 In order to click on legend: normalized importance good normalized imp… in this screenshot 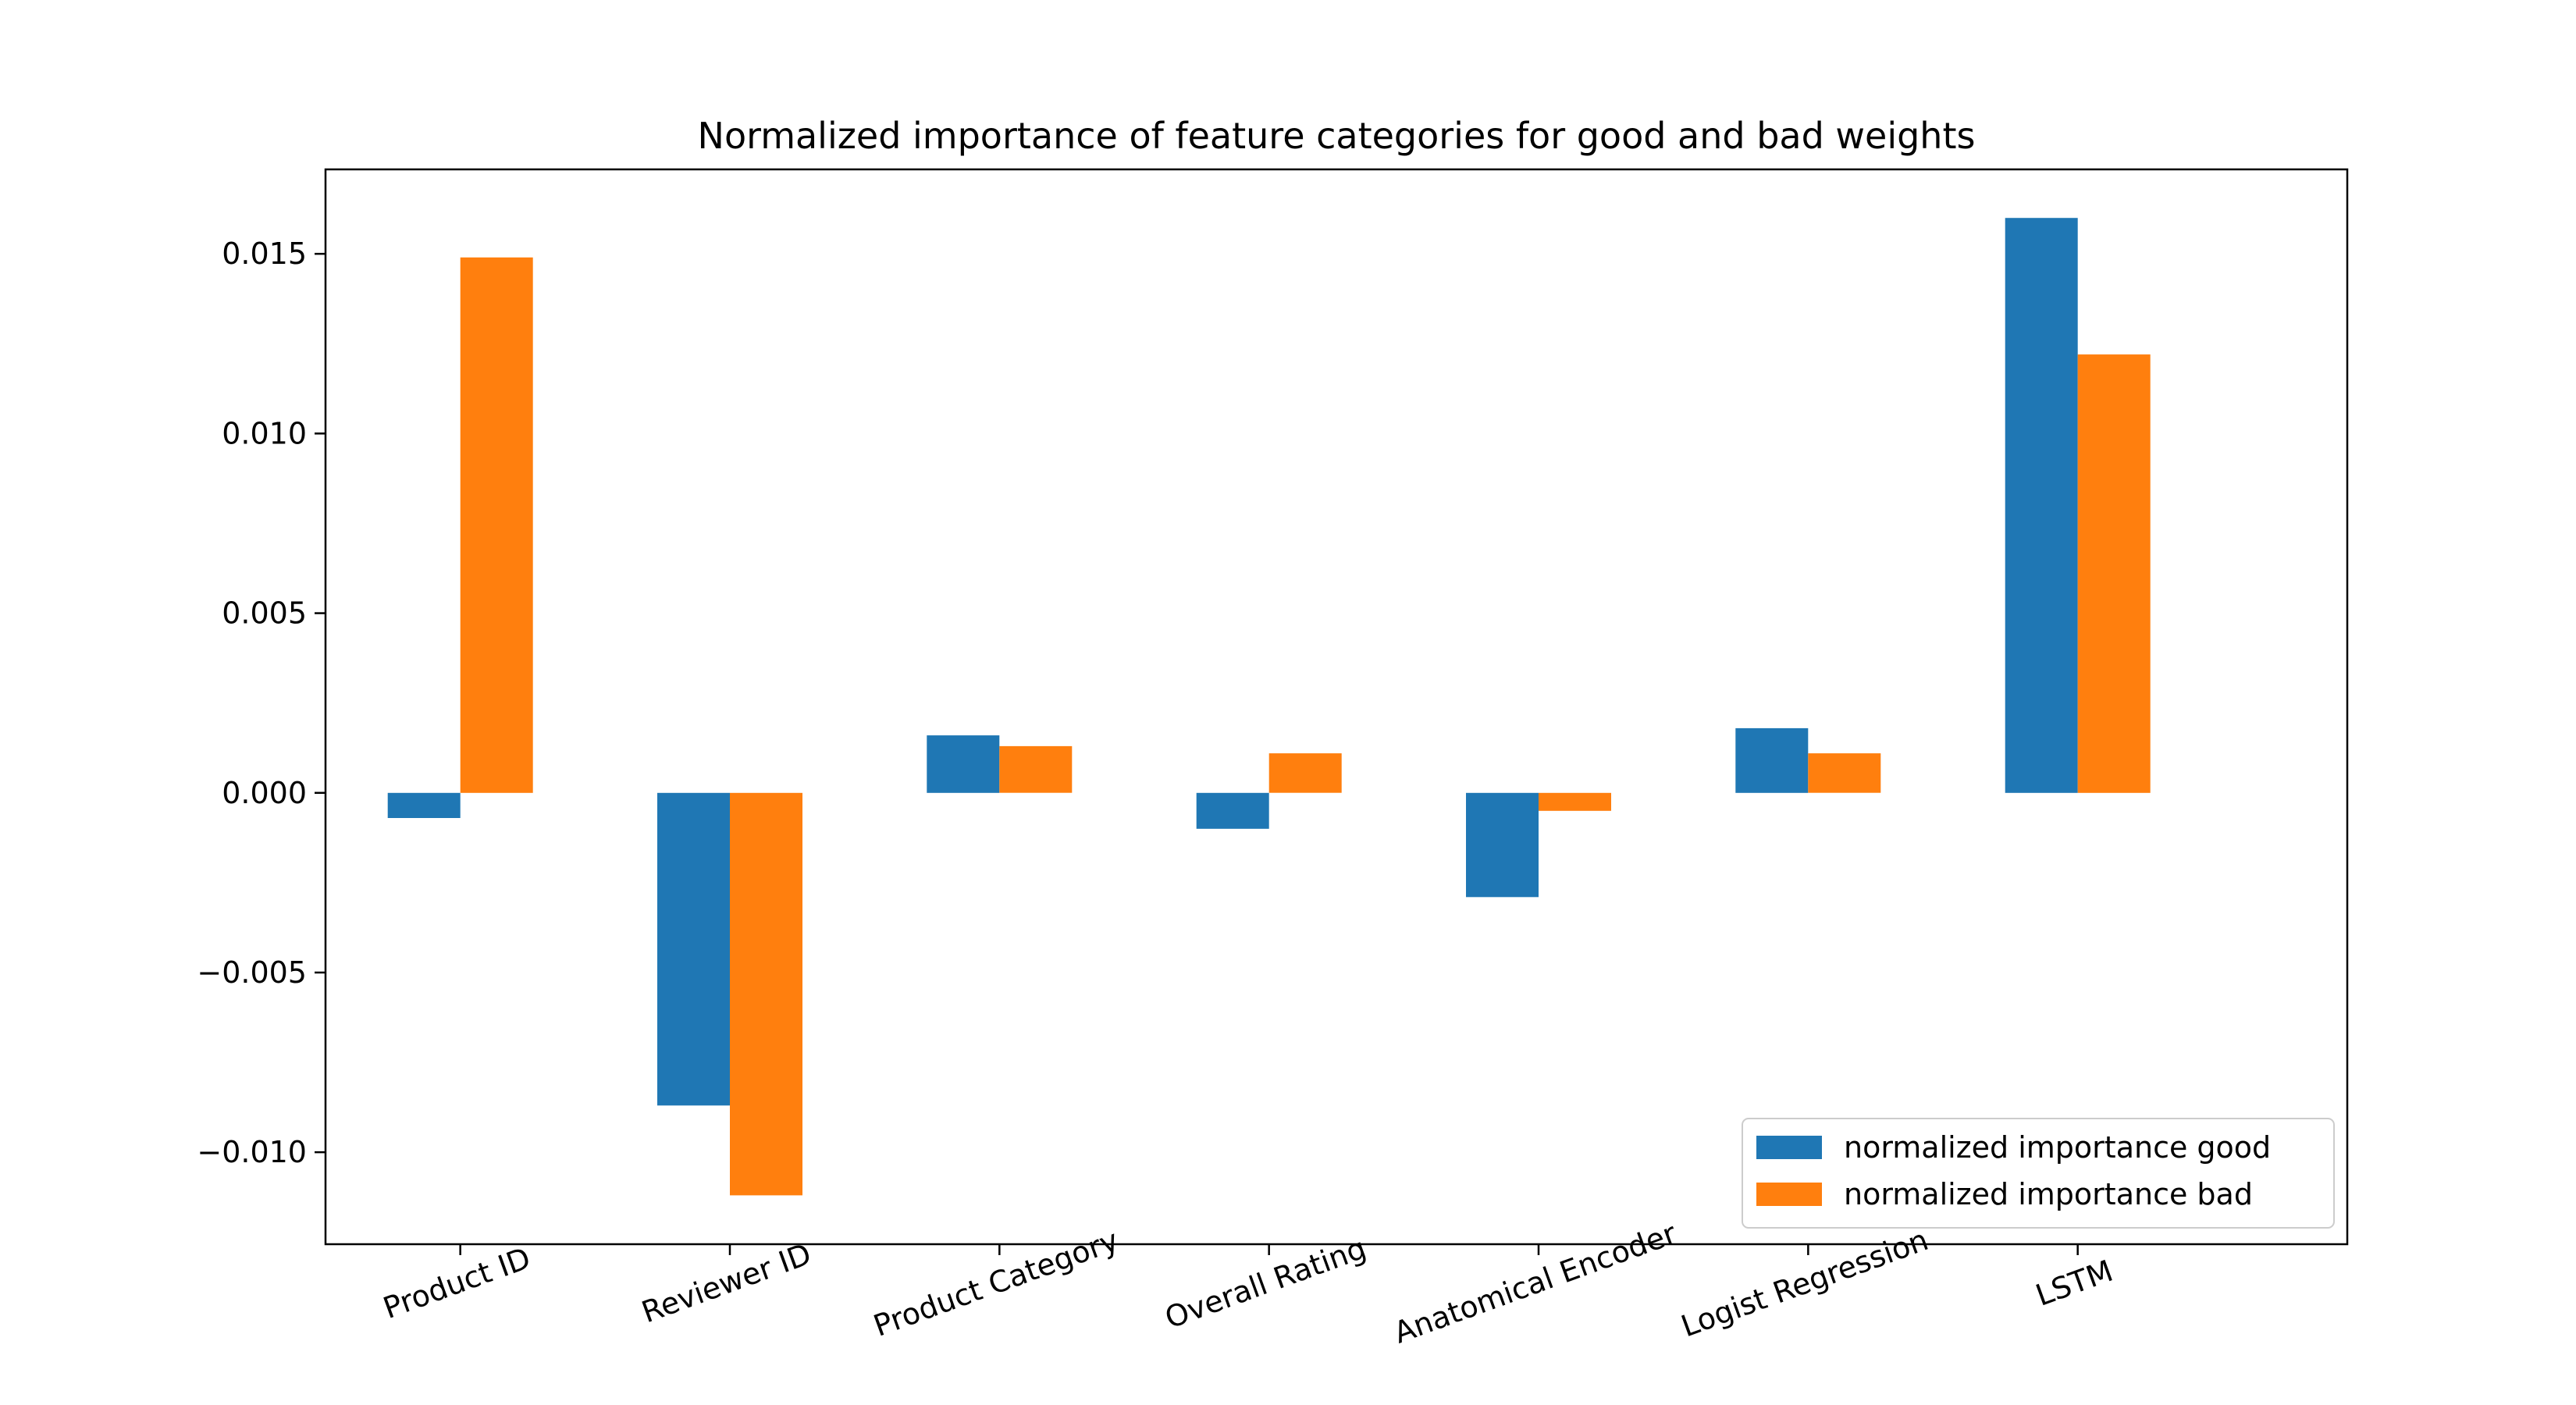, I will do `click(2038, 1173)`.